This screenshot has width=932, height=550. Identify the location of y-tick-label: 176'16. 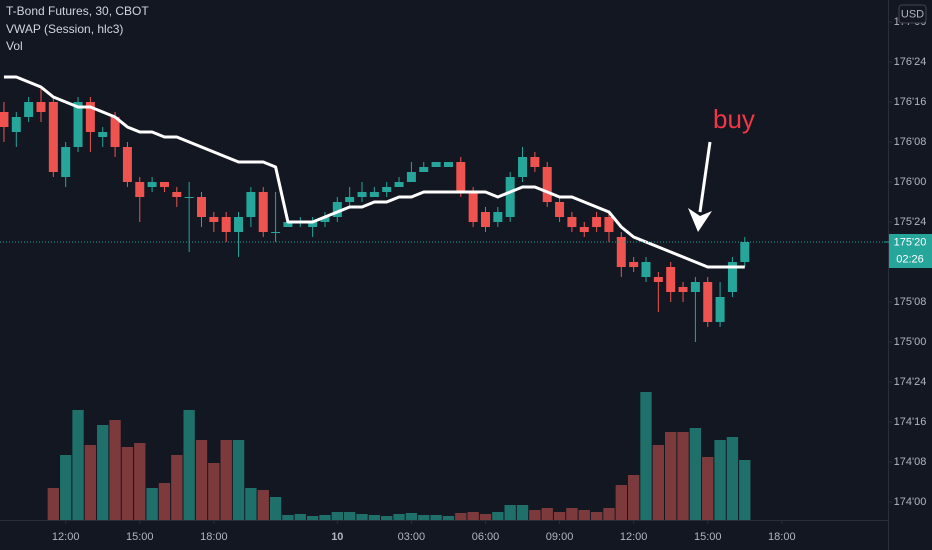
(910, 102).